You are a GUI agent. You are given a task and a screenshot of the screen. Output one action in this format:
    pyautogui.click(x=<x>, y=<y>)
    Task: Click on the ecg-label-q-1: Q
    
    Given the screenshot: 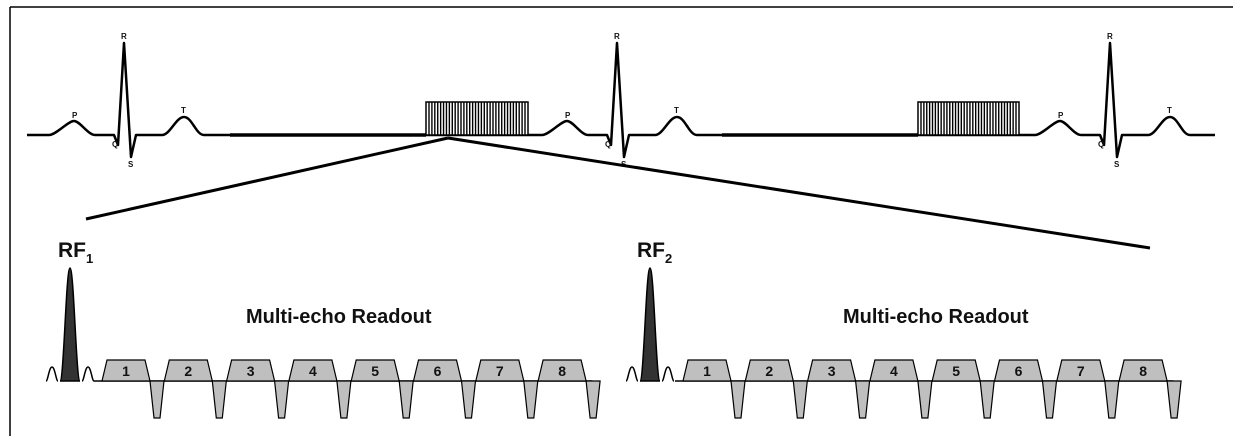 What is the action you would take?
    pyautogui.click(x=115, y=144)
    